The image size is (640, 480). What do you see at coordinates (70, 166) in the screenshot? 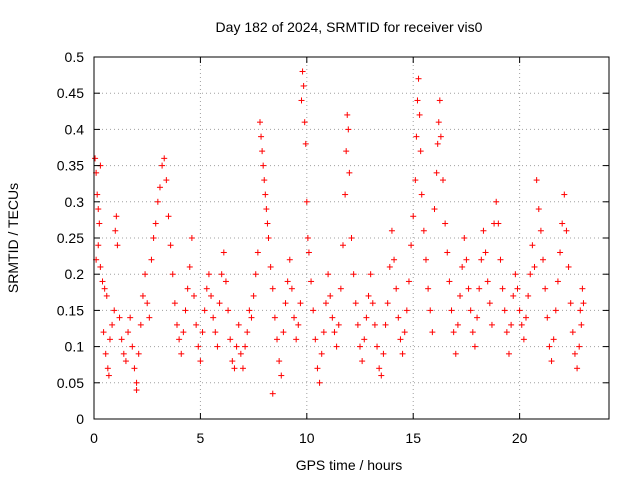
I see `y-tick-label: 0.35` at bounding box center [70, 166].